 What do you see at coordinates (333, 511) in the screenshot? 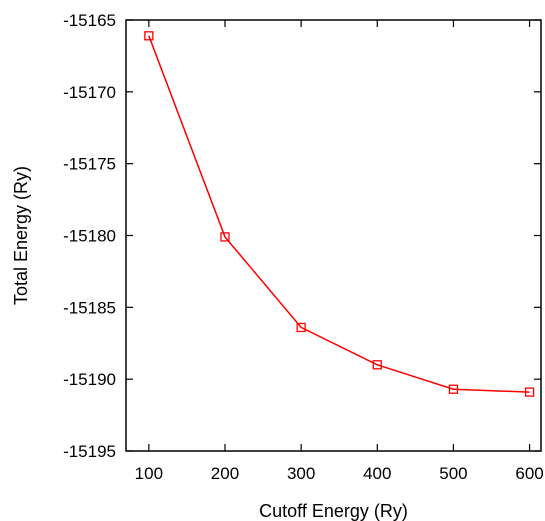
I see `x-axis-label: Cutoff Energy (Ry)` at bounding box center [333, 511].